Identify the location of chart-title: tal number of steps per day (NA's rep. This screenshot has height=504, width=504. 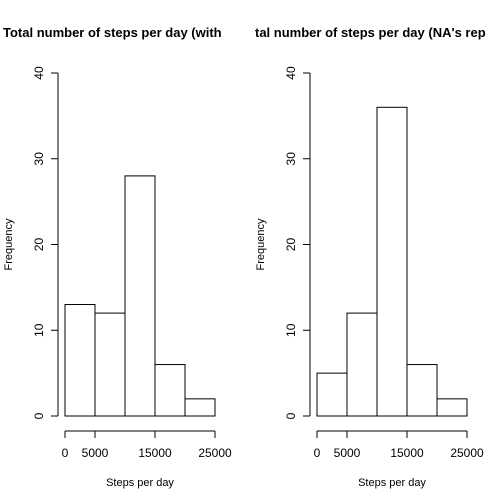
(370, 32).